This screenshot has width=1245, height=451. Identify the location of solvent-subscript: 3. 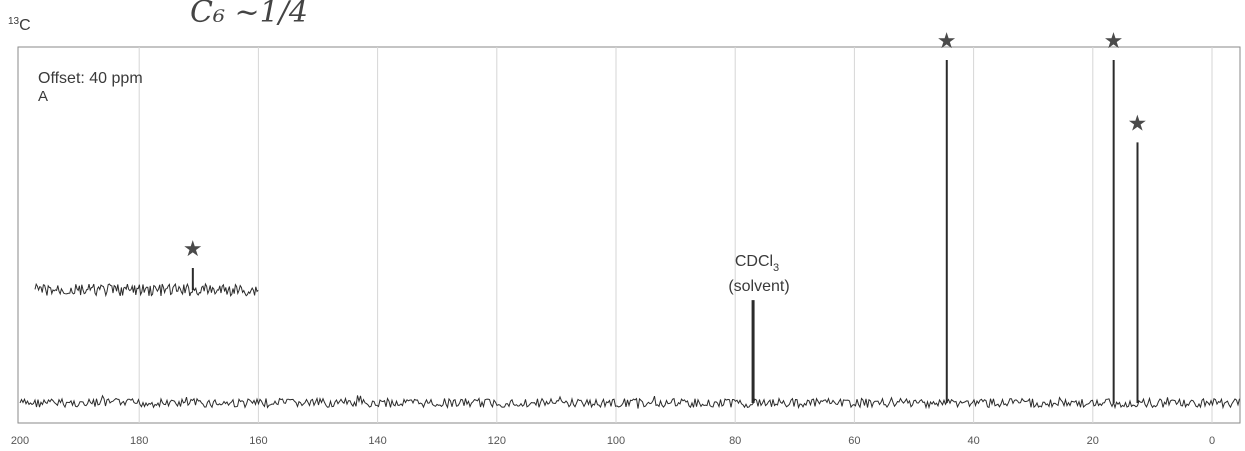
(776, 268).